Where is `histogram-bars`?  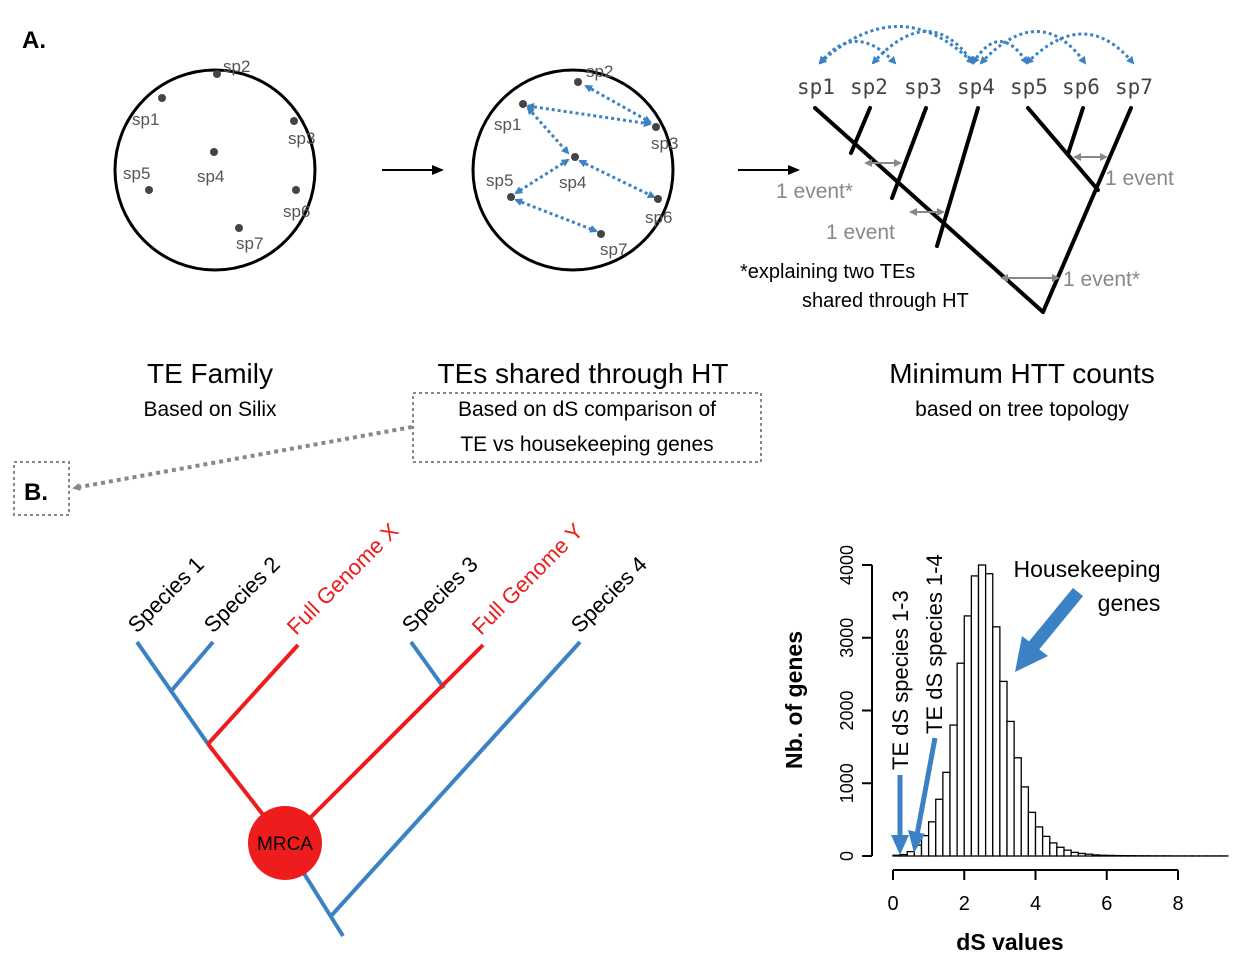
histogram-bars is located at coordinates (1060, 710).